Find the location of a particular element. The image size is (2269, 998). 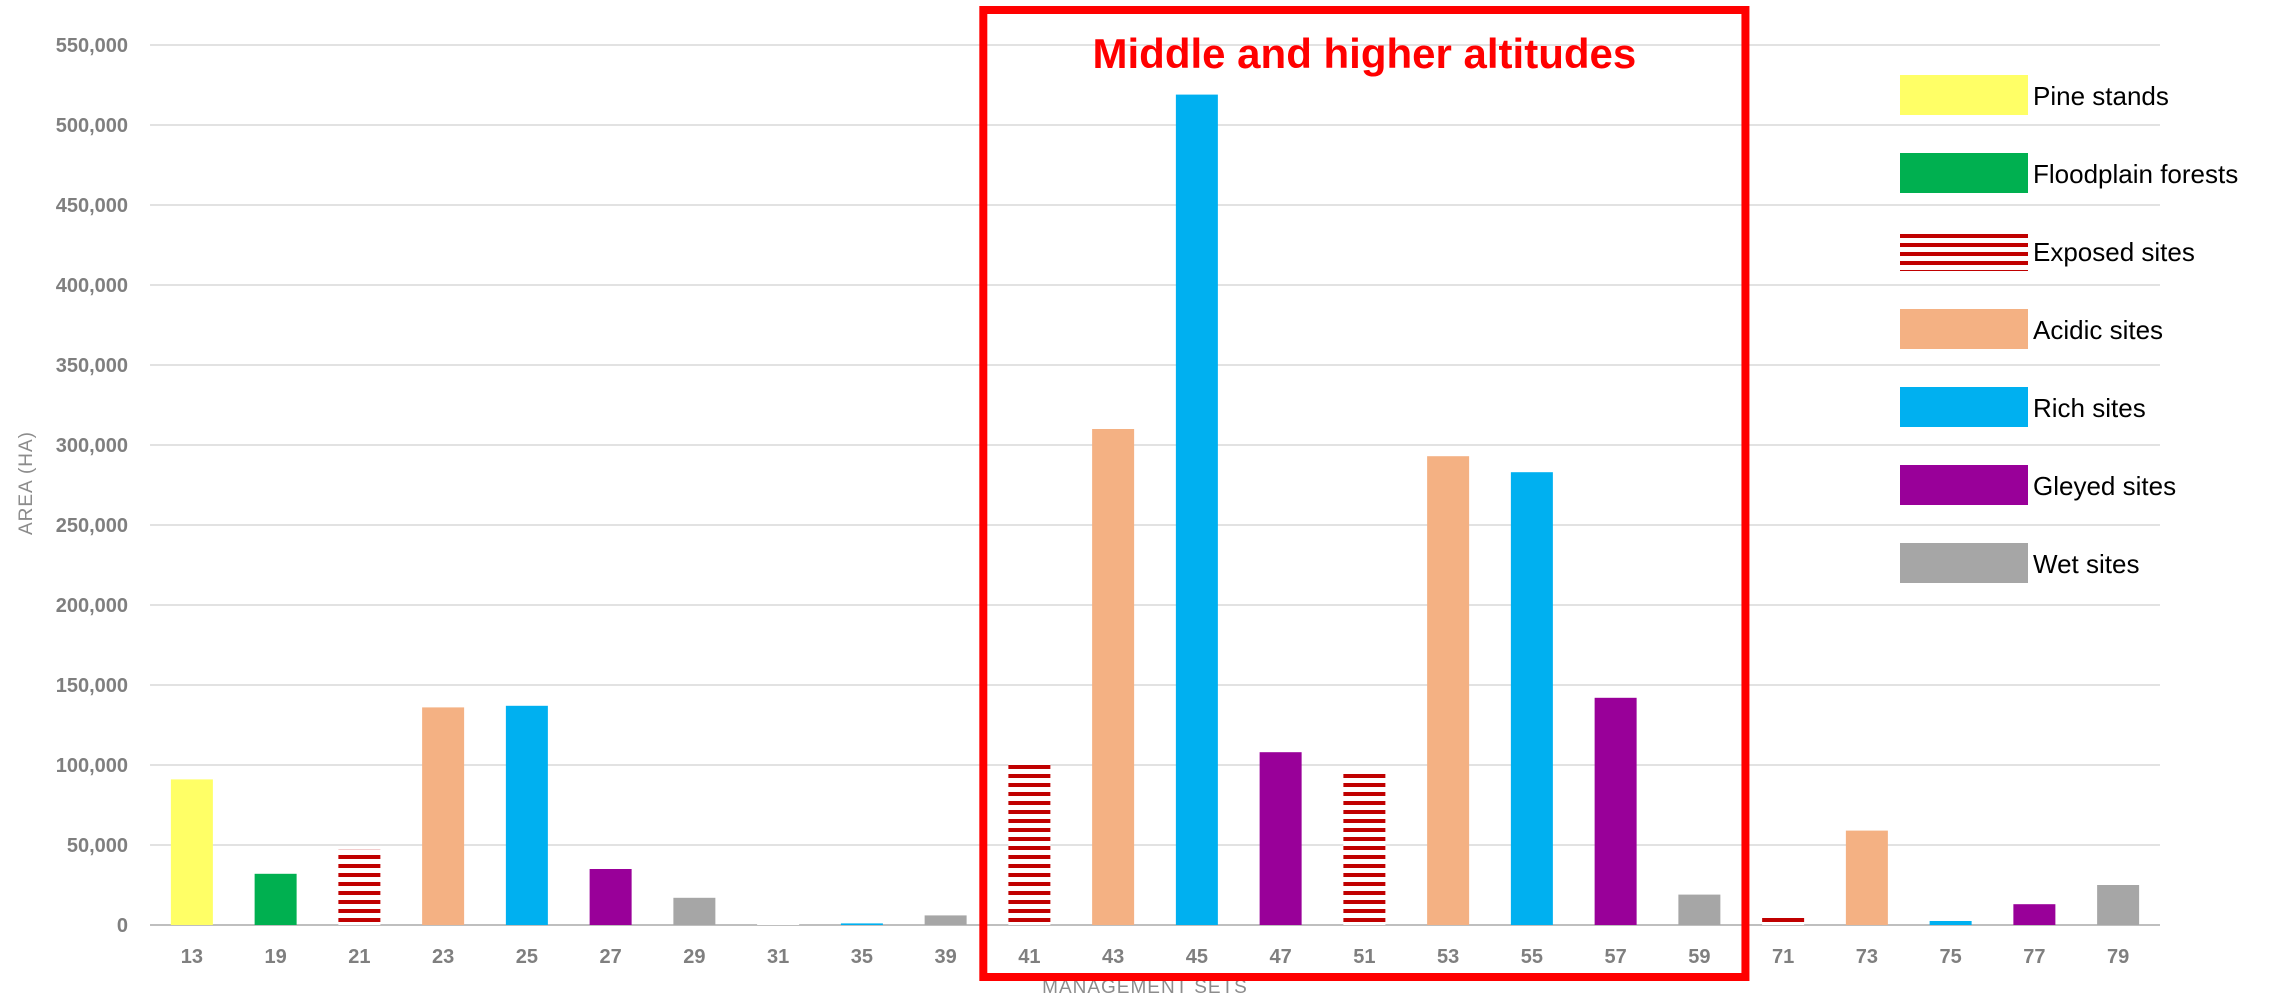

y-tick-label: 250,000 is located at coordinates (92, 526).